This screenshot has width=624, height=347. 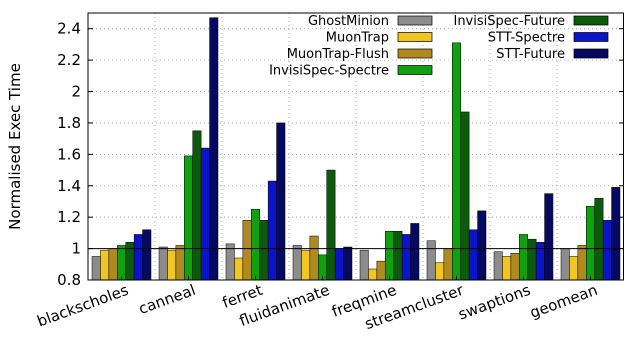 I want to click on legend-label: STT-Spectre, so click(x=526, y=38).